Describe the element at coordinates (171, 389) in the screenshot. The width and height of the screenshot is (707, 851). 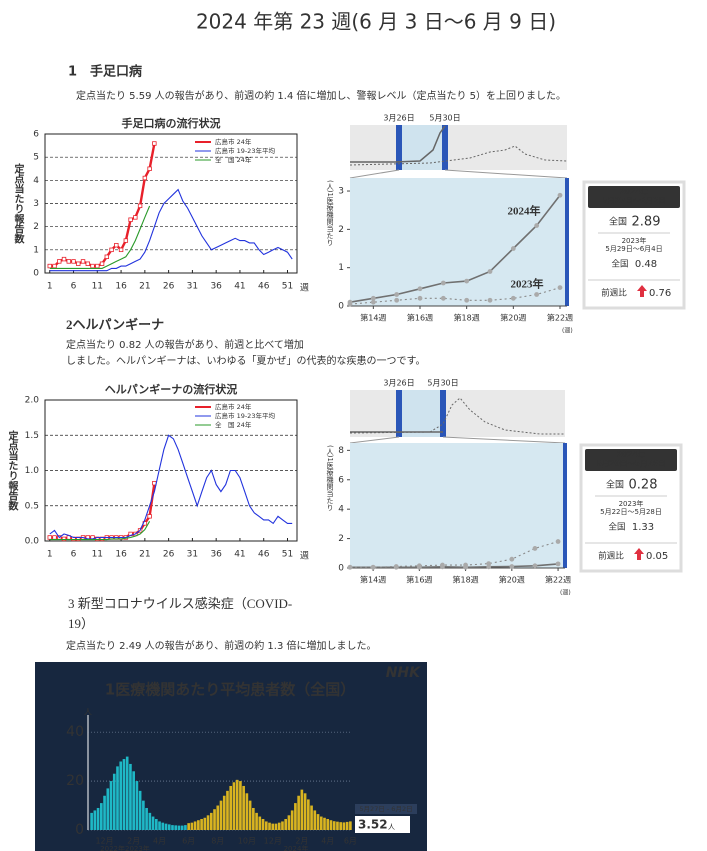
I see `chart-title: ヘルパンギーナの流行状況` at that location.